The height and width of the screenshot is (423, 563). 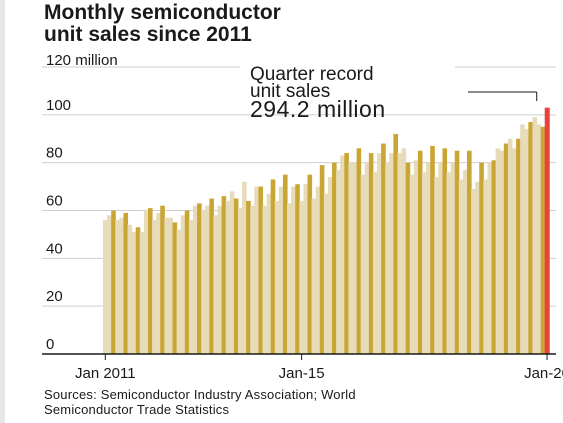 What do you see at coordinates (162, 12) in the screenshot?
I see `chart-title-line-1: Monthly semiconductor` at bounding box center [162, 12].